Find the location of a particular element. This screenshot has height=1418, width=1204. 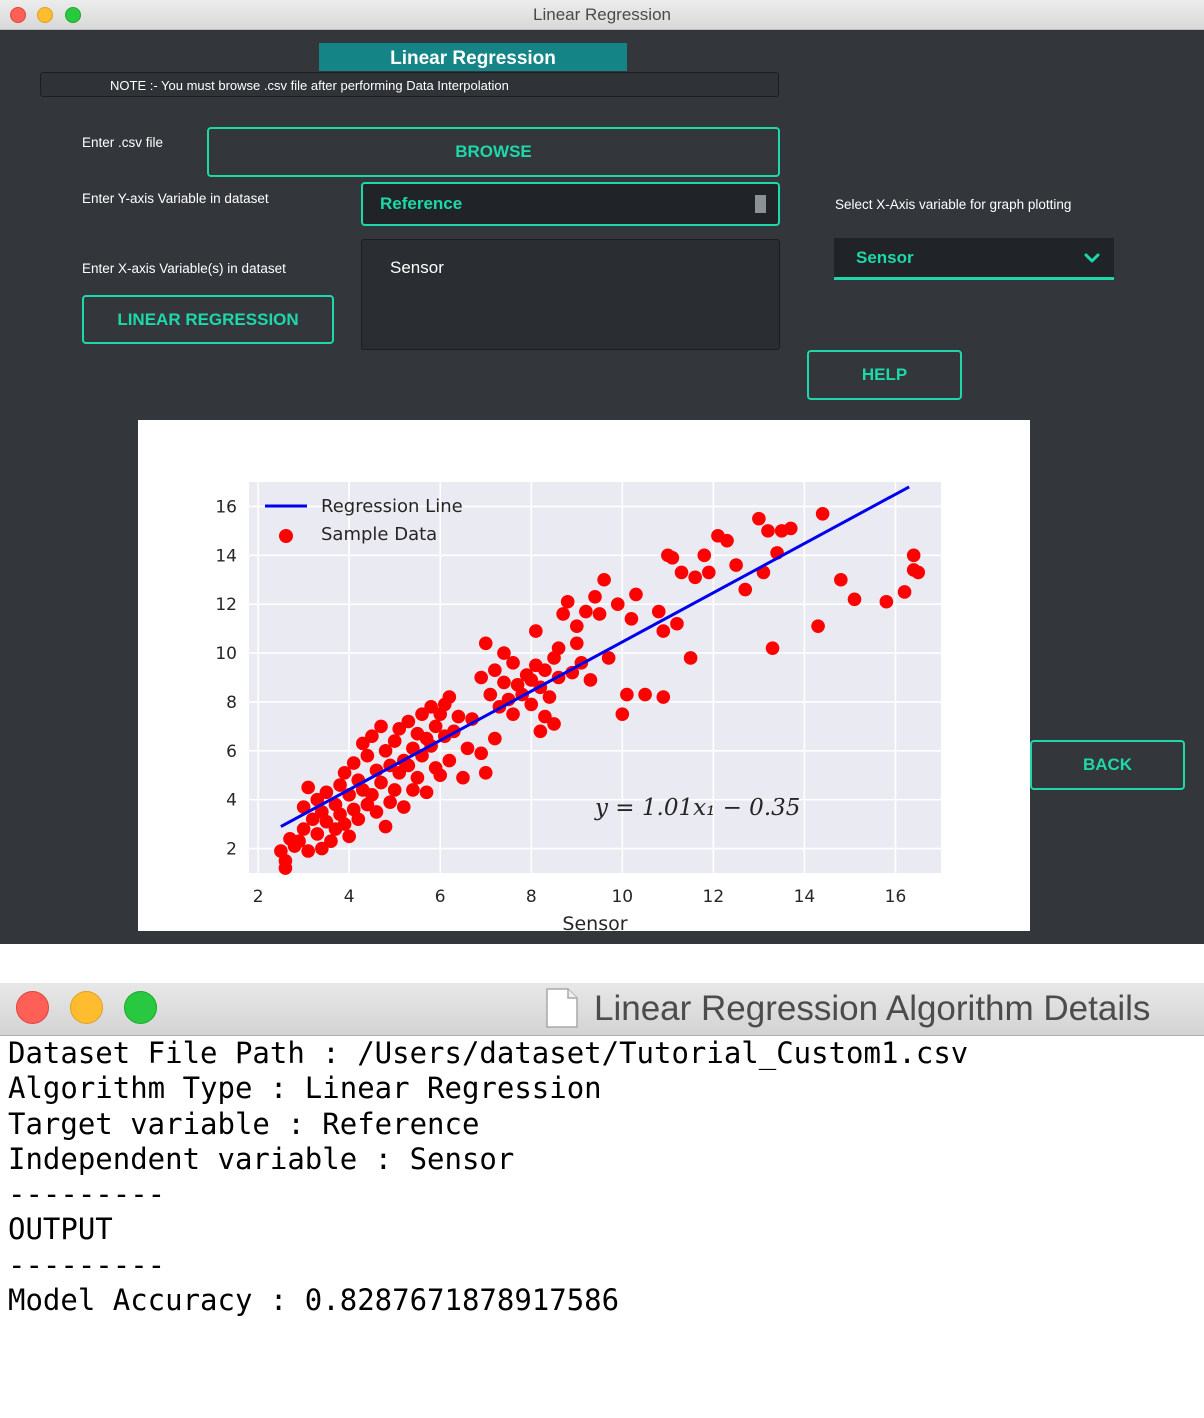

linear-regression-button: LINEAR REGRESSION is located at coordinates (208, 319).